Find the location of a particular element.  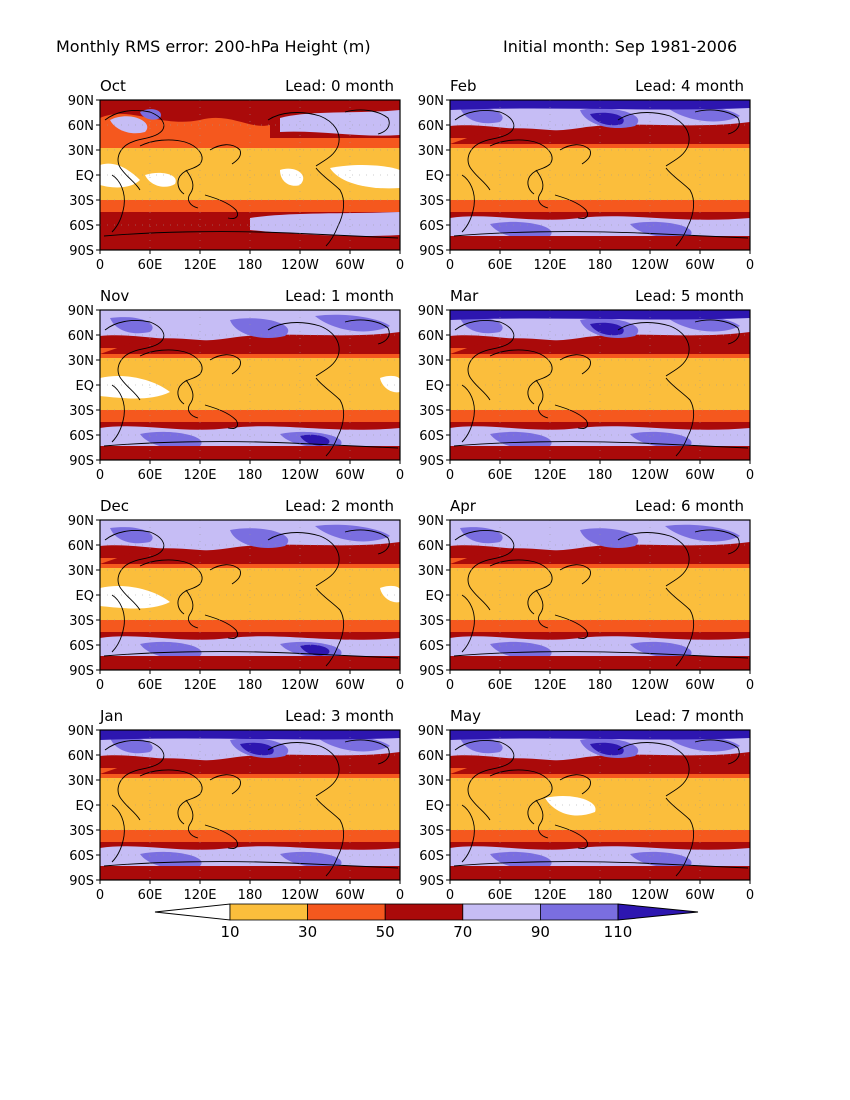

colorbar-label: 10 is located at coordinates (229, 932).